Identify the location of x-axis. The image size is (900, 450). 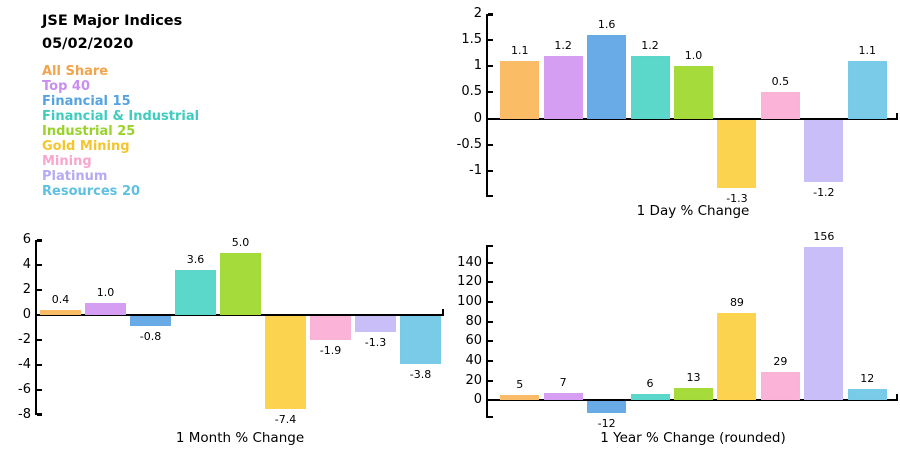
(693, 118).